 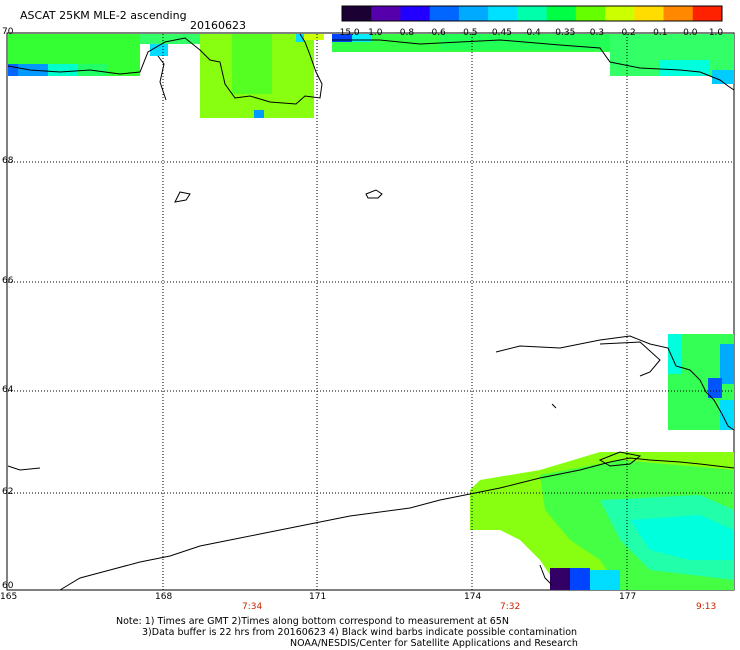 What do you see at coordinates (716, 33) in the screenshot?
I see `colorbar-label: 1.0` at bounding box center [716, 33].